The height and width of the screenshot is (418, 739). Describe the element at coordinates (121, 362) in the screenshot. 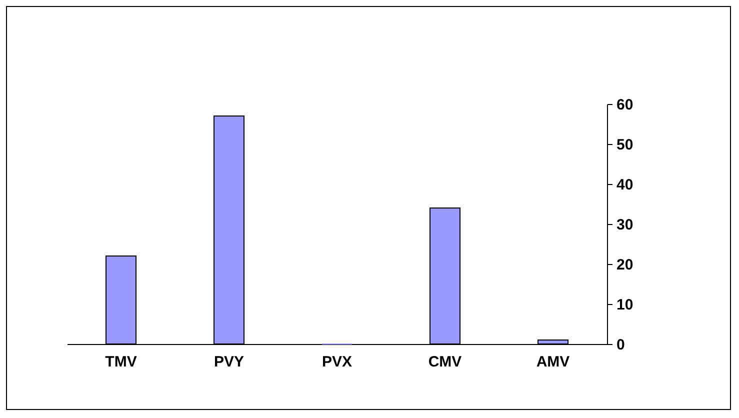

I see `x-tick-label: TMV` at that location.